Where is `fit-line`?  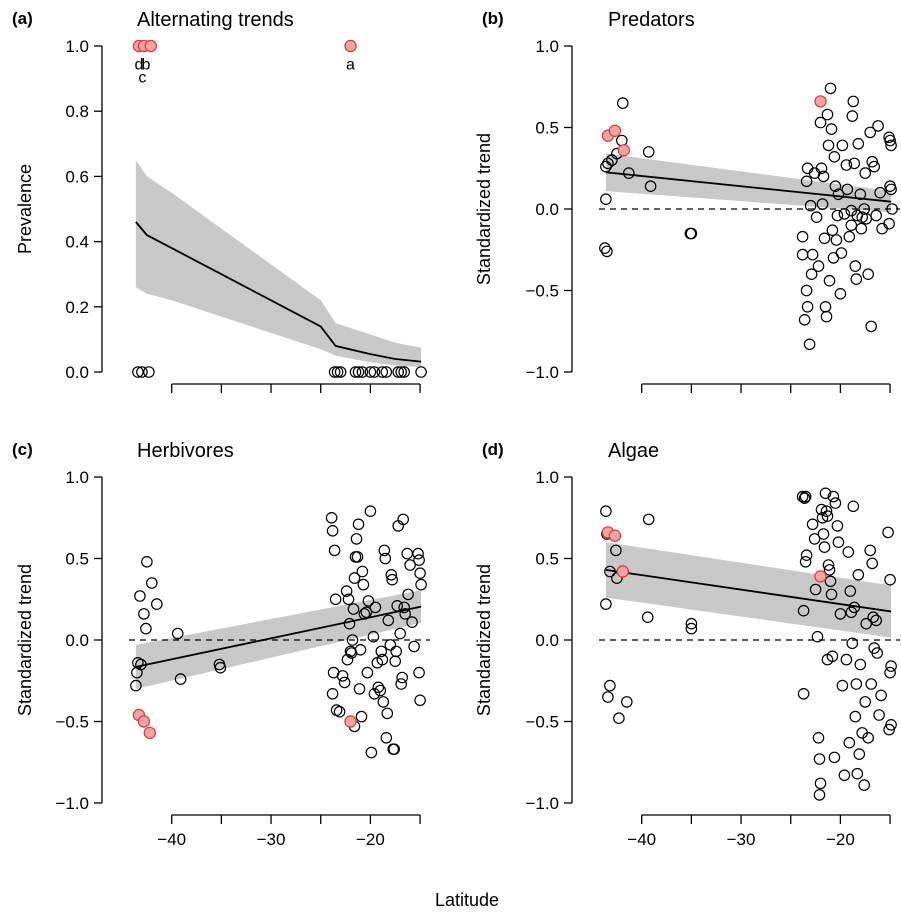
fit-line is located at coordinates (278, 292).